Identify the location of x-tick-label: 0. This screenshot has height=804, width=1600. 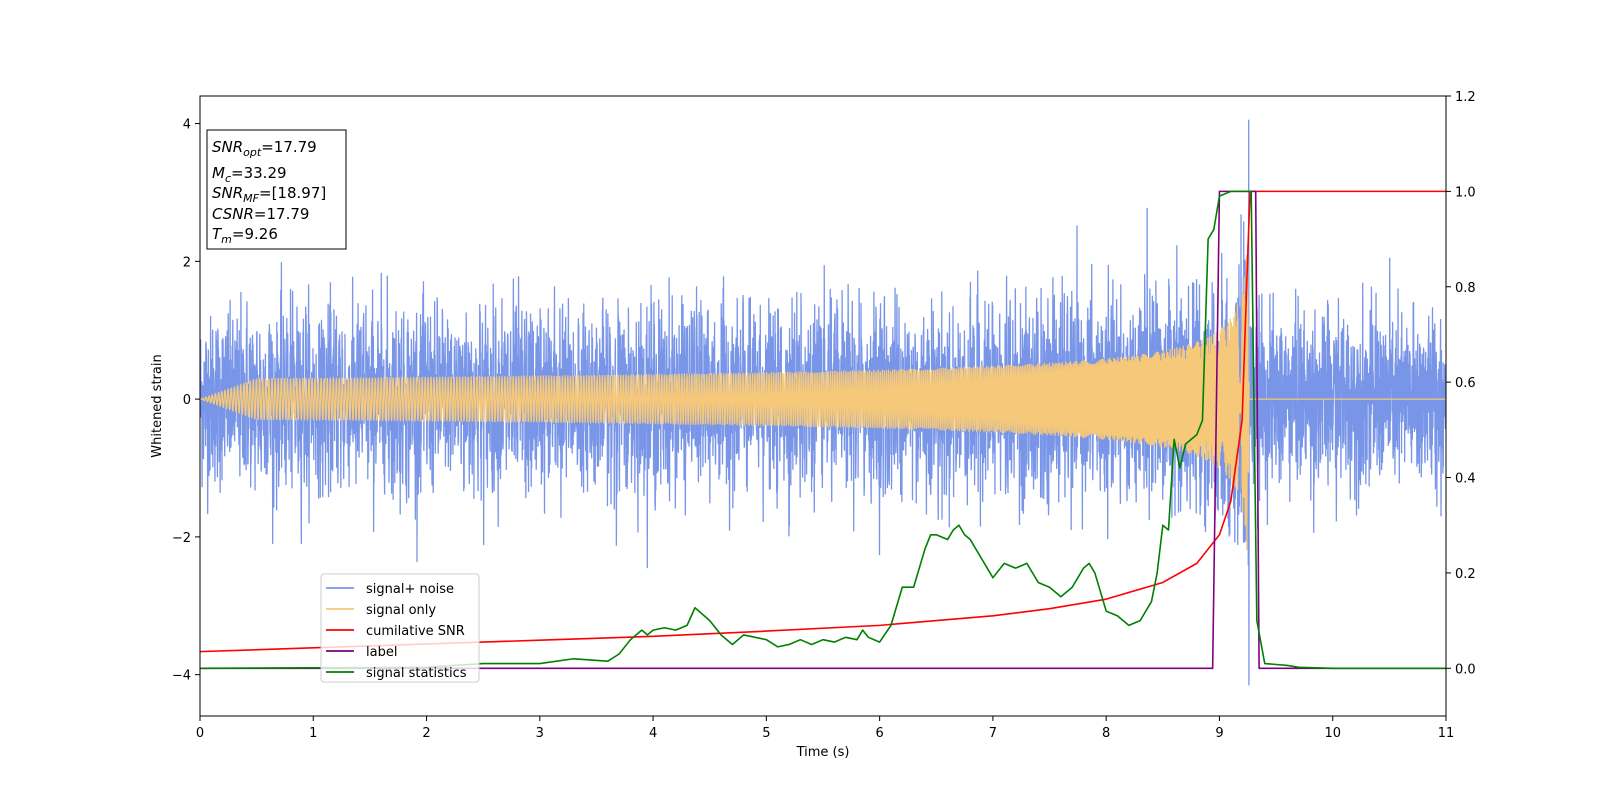
(200, 733).